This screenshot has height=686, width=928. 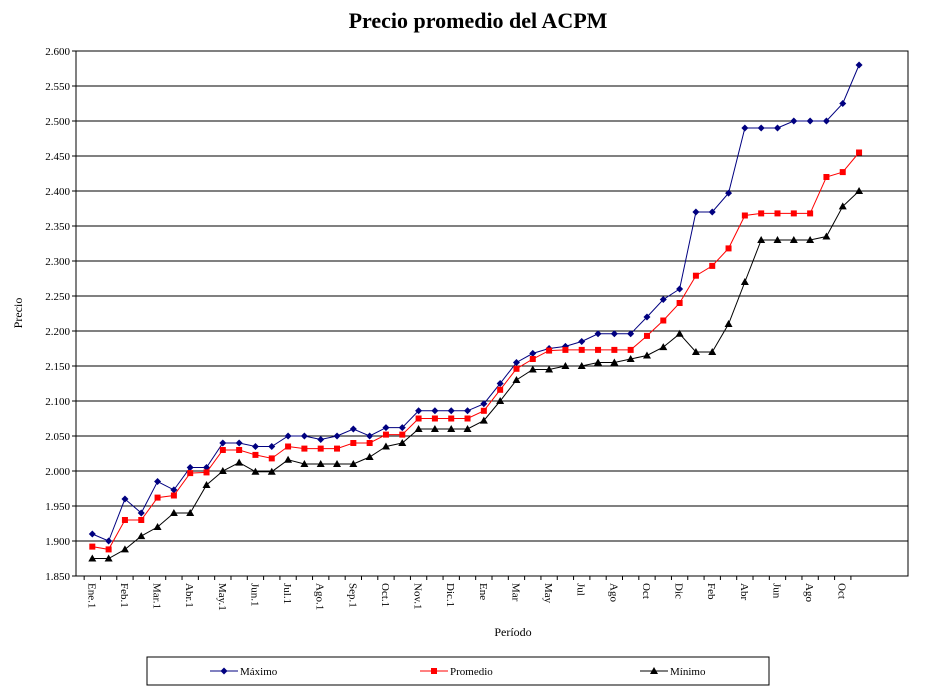 What do you see at coordinates (688, 672) in the screenshot?
I see `legend-label: Mínimo` at bounding box center [688, 672].